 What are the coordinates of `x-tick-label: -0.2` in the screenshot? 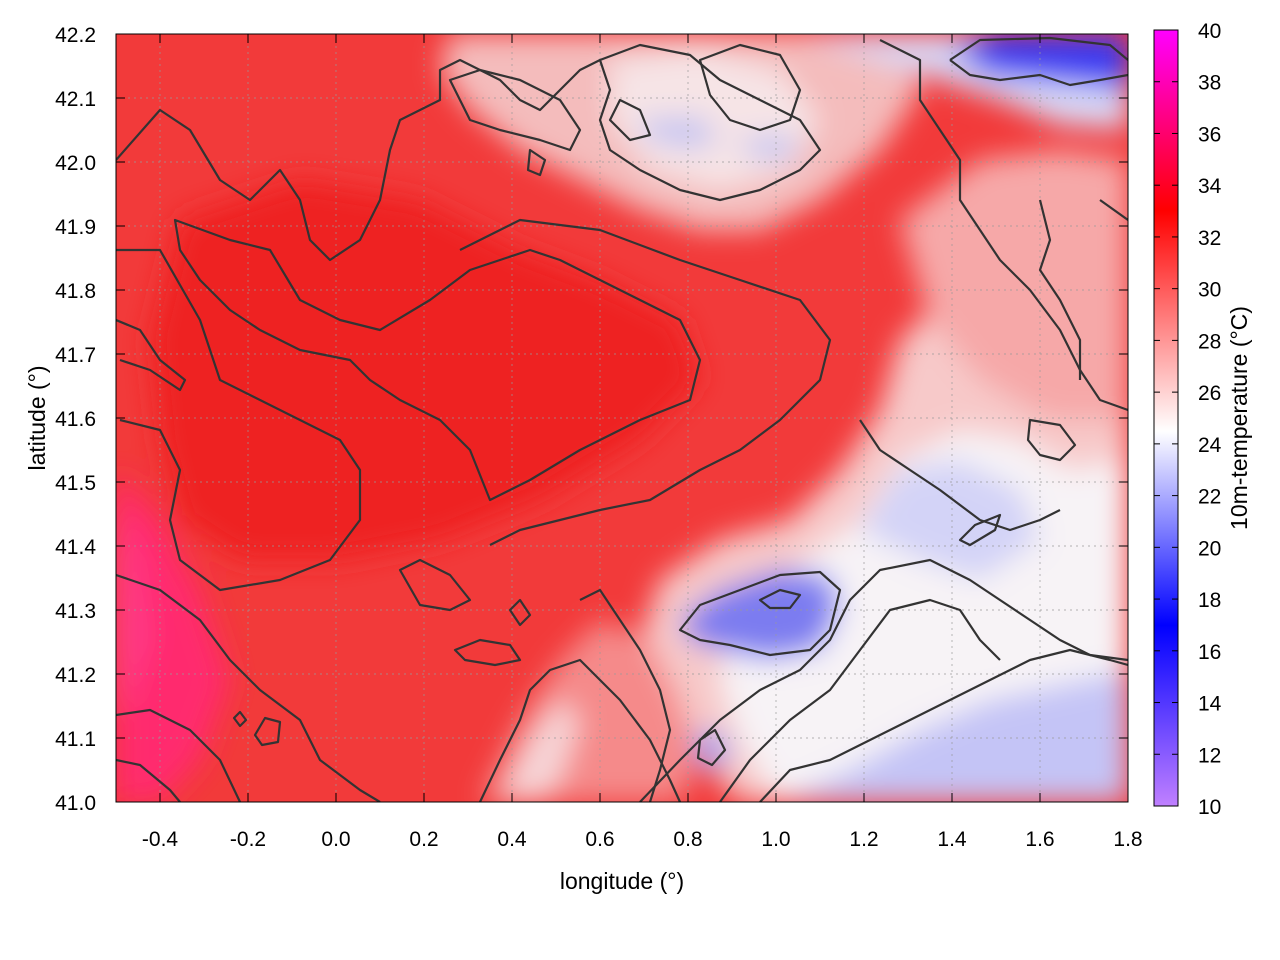 It's located at (248, 839).